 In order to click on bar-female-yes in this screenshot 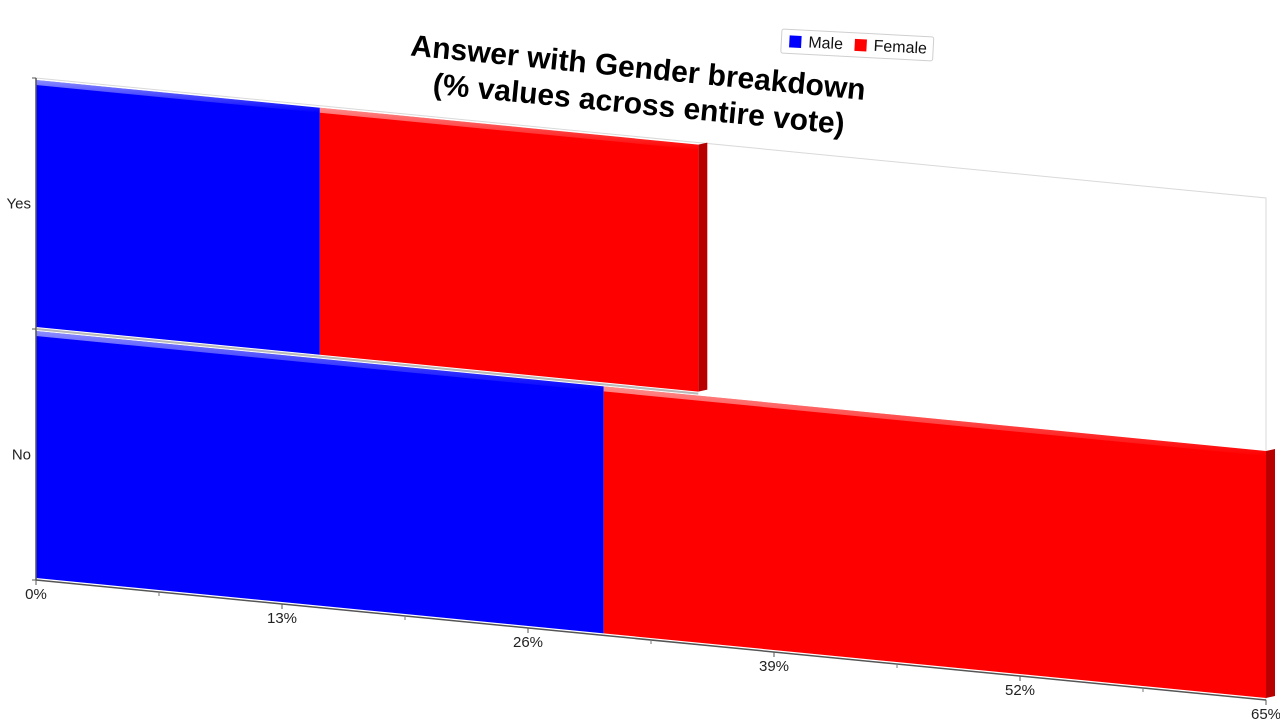, I will do `click(509, 249)`.